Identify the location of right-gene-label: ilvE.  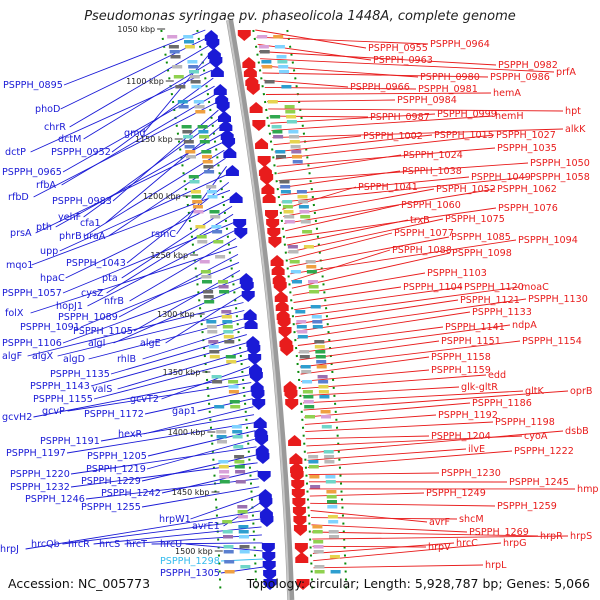
(476, 449).